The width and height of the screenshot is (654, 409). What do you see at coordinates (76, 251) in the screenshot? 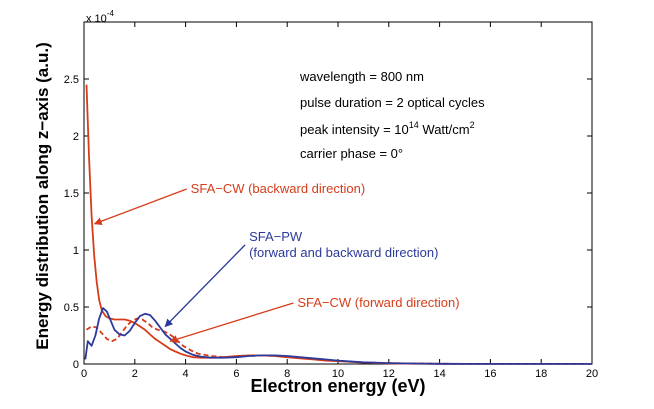
I see `y-tick-label: 1` at bounding box center [76, 251].